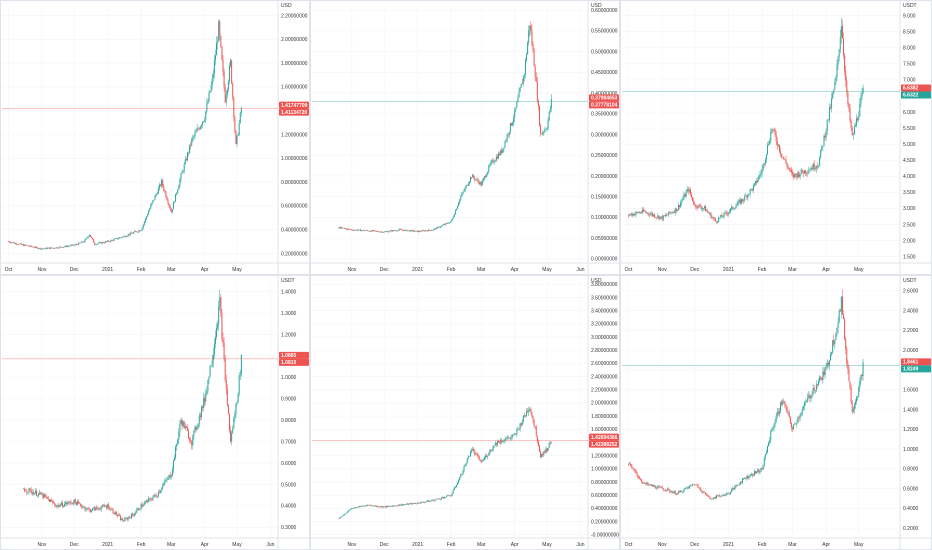 The image size is (932, 550). Describe the element at coordinates (911, 410) in the screenshot. I see `y-tick-label: 1.4000` at that location.